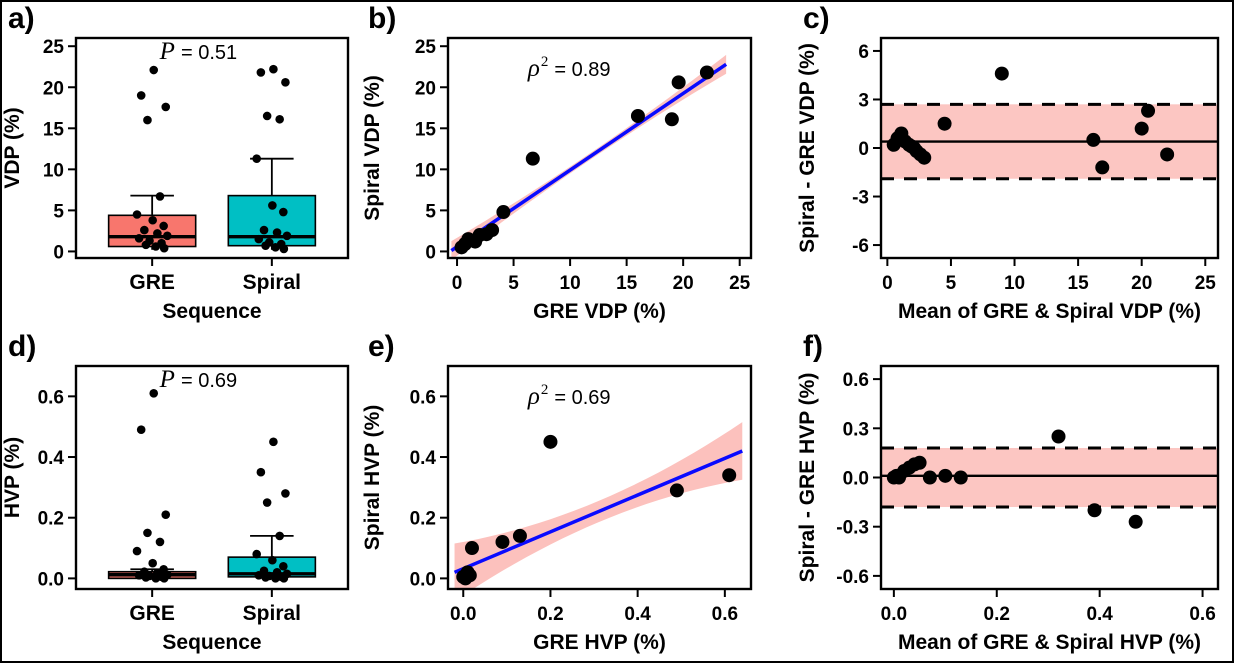 The width and height of the screenshot is (1234, 666). I want to click on x-tick-label: 5, so click(951, 283).